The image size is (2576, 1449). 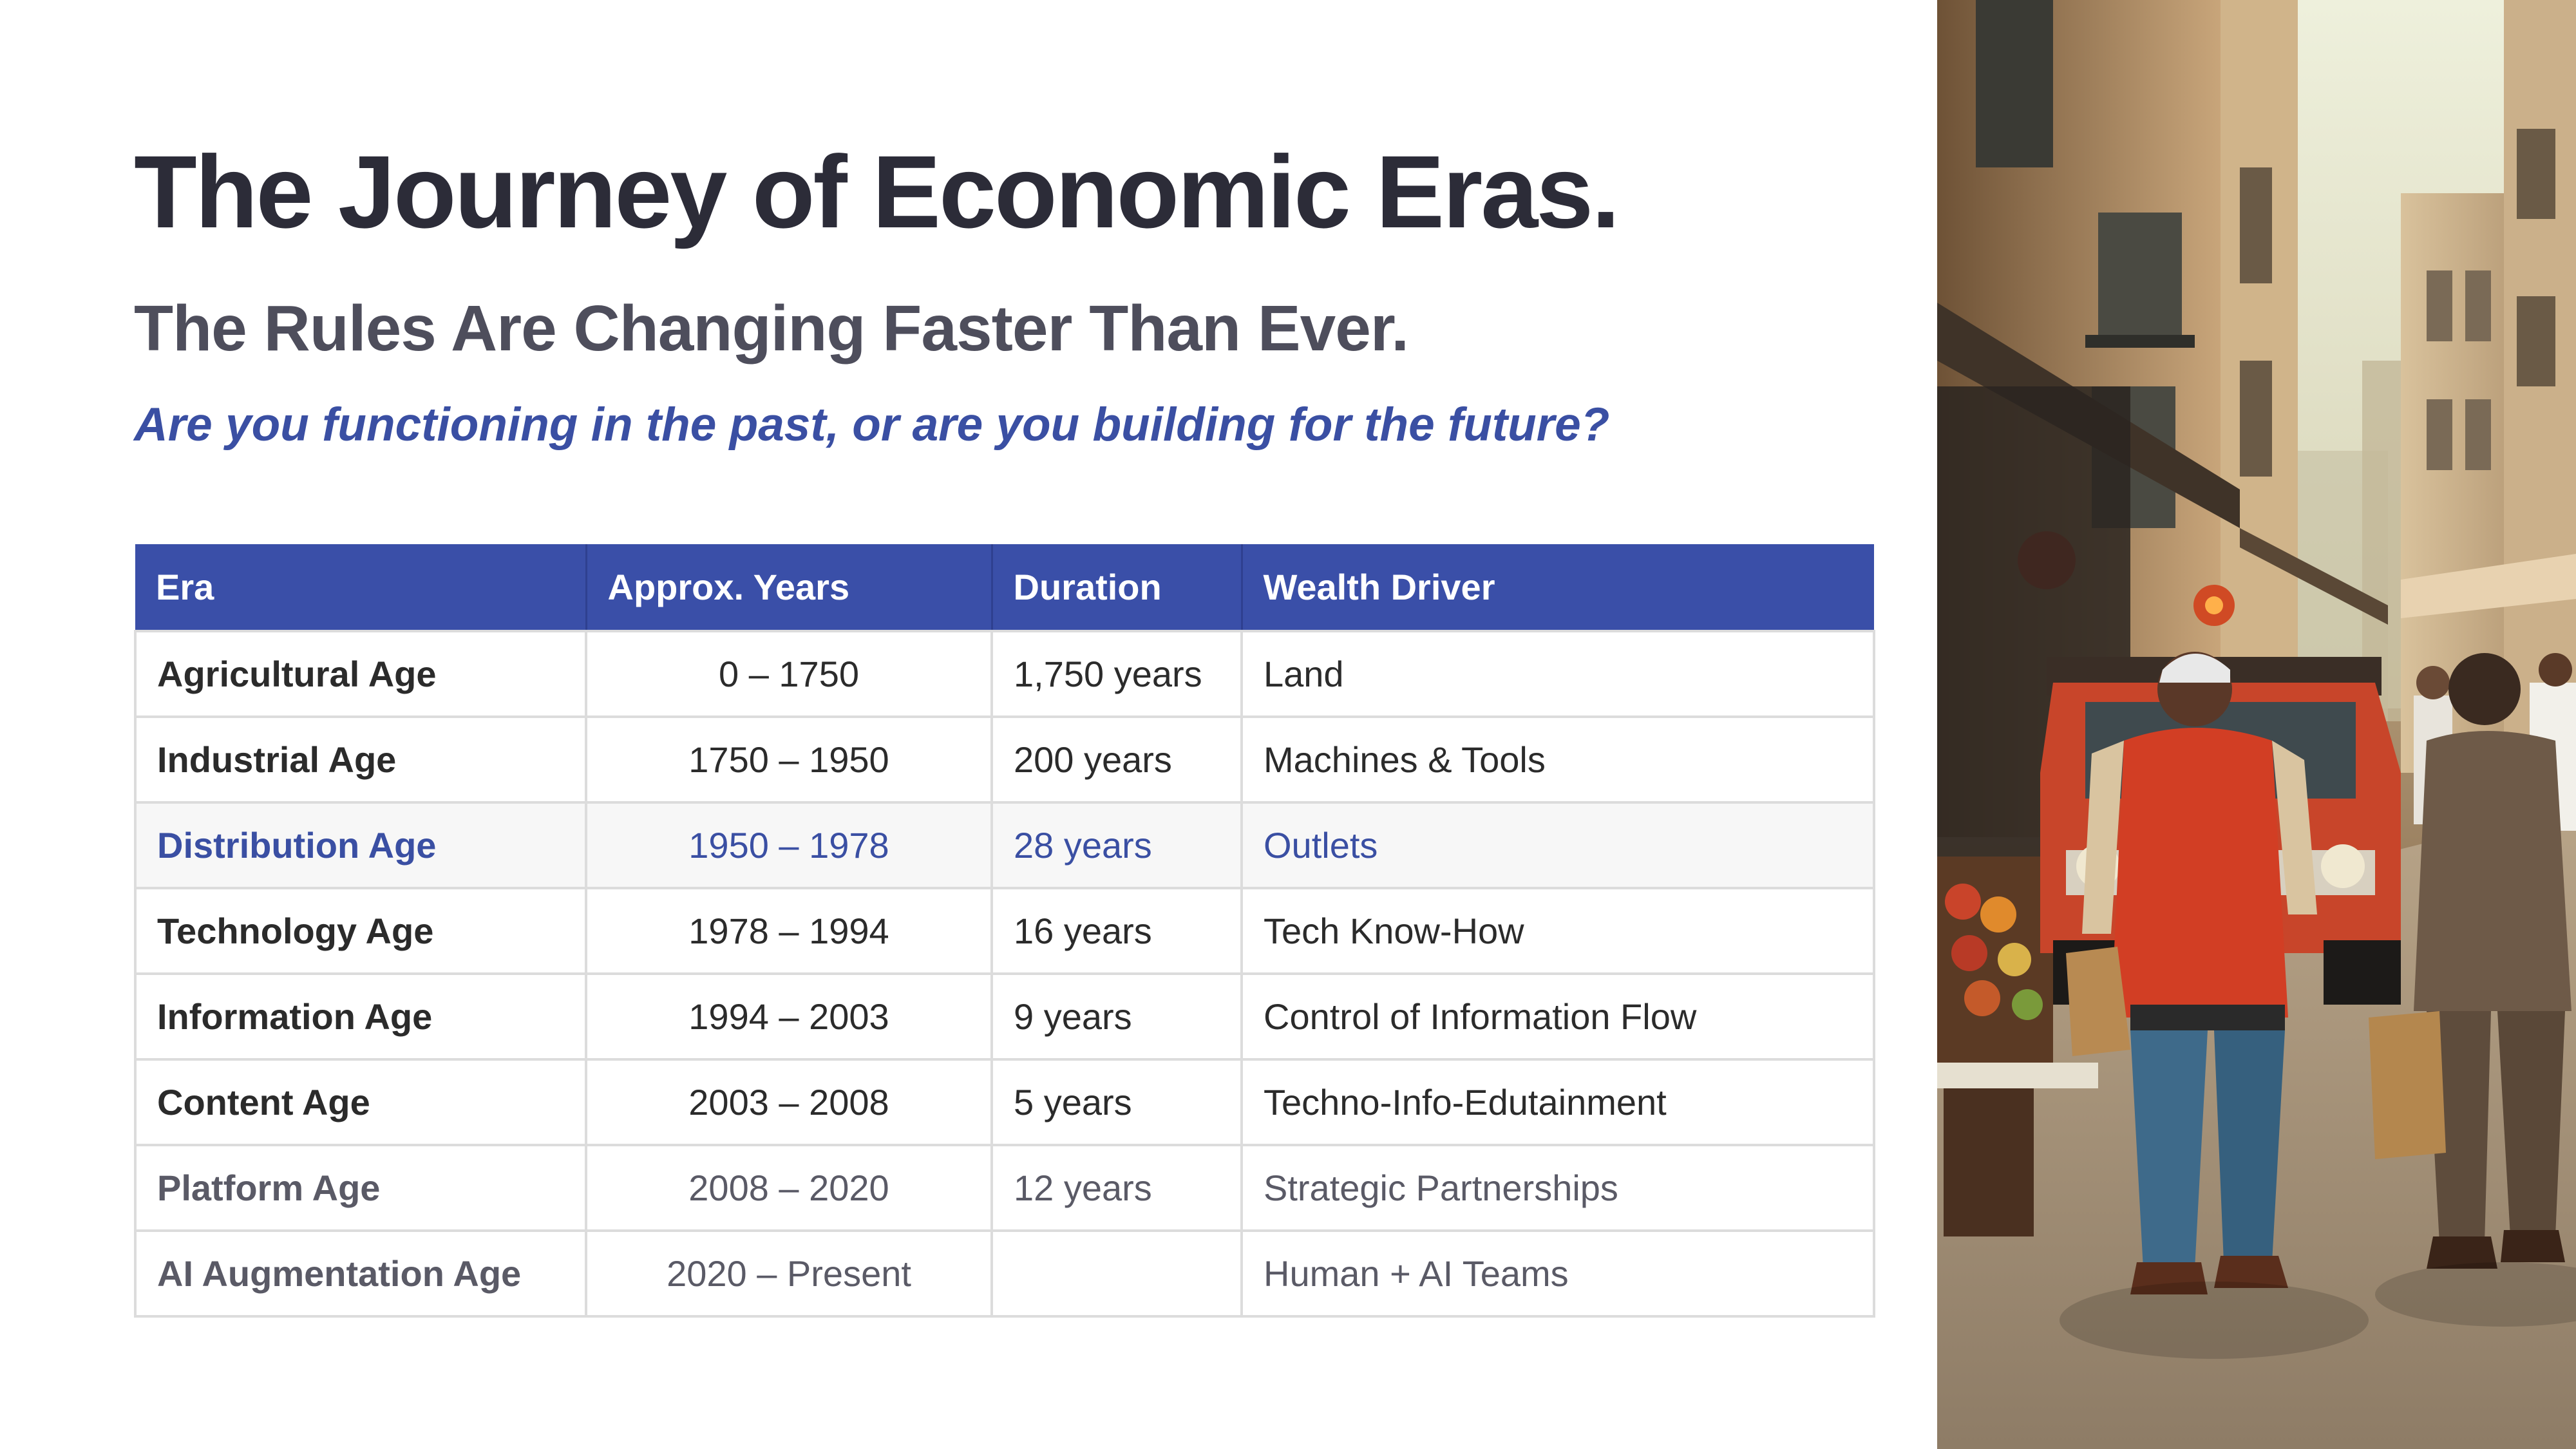 I want to click on years-cell: 2020 – Present, so click(x=789, y=1273).